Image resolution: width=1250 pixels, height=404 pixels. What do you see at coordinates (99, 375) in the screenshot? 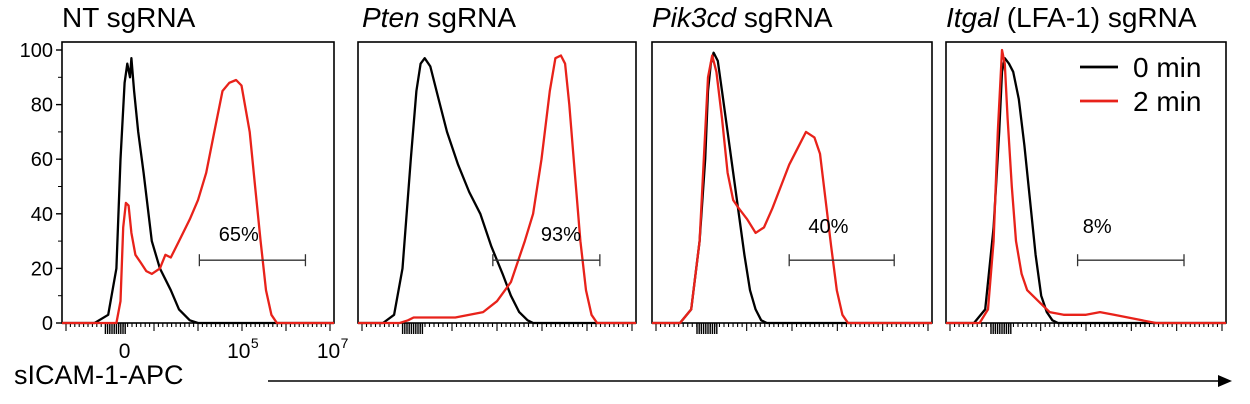
I see `x-axis-title: sICAM-1-APC` at bounding box center [99, 375].